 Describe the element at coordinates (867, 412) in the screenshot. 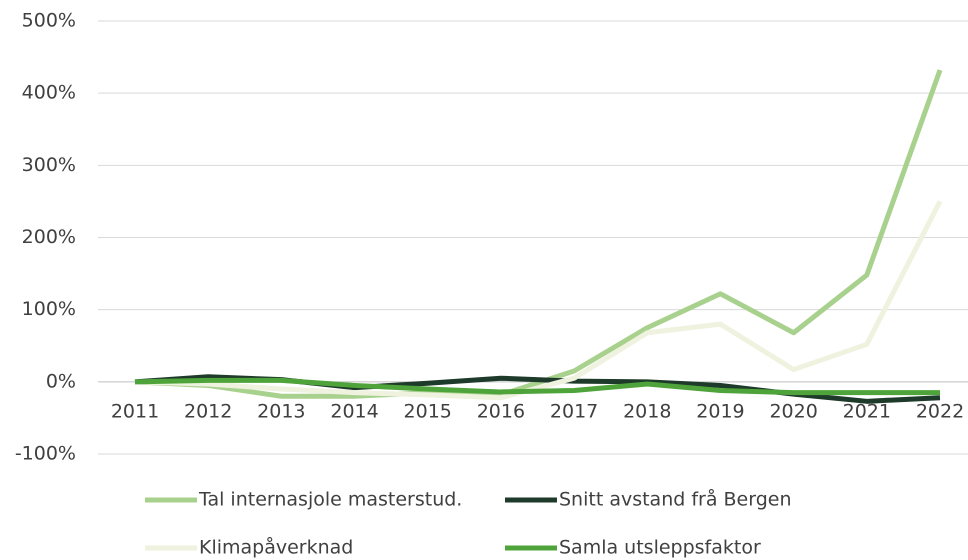

I see `x-tick-label: 2021` at that location.